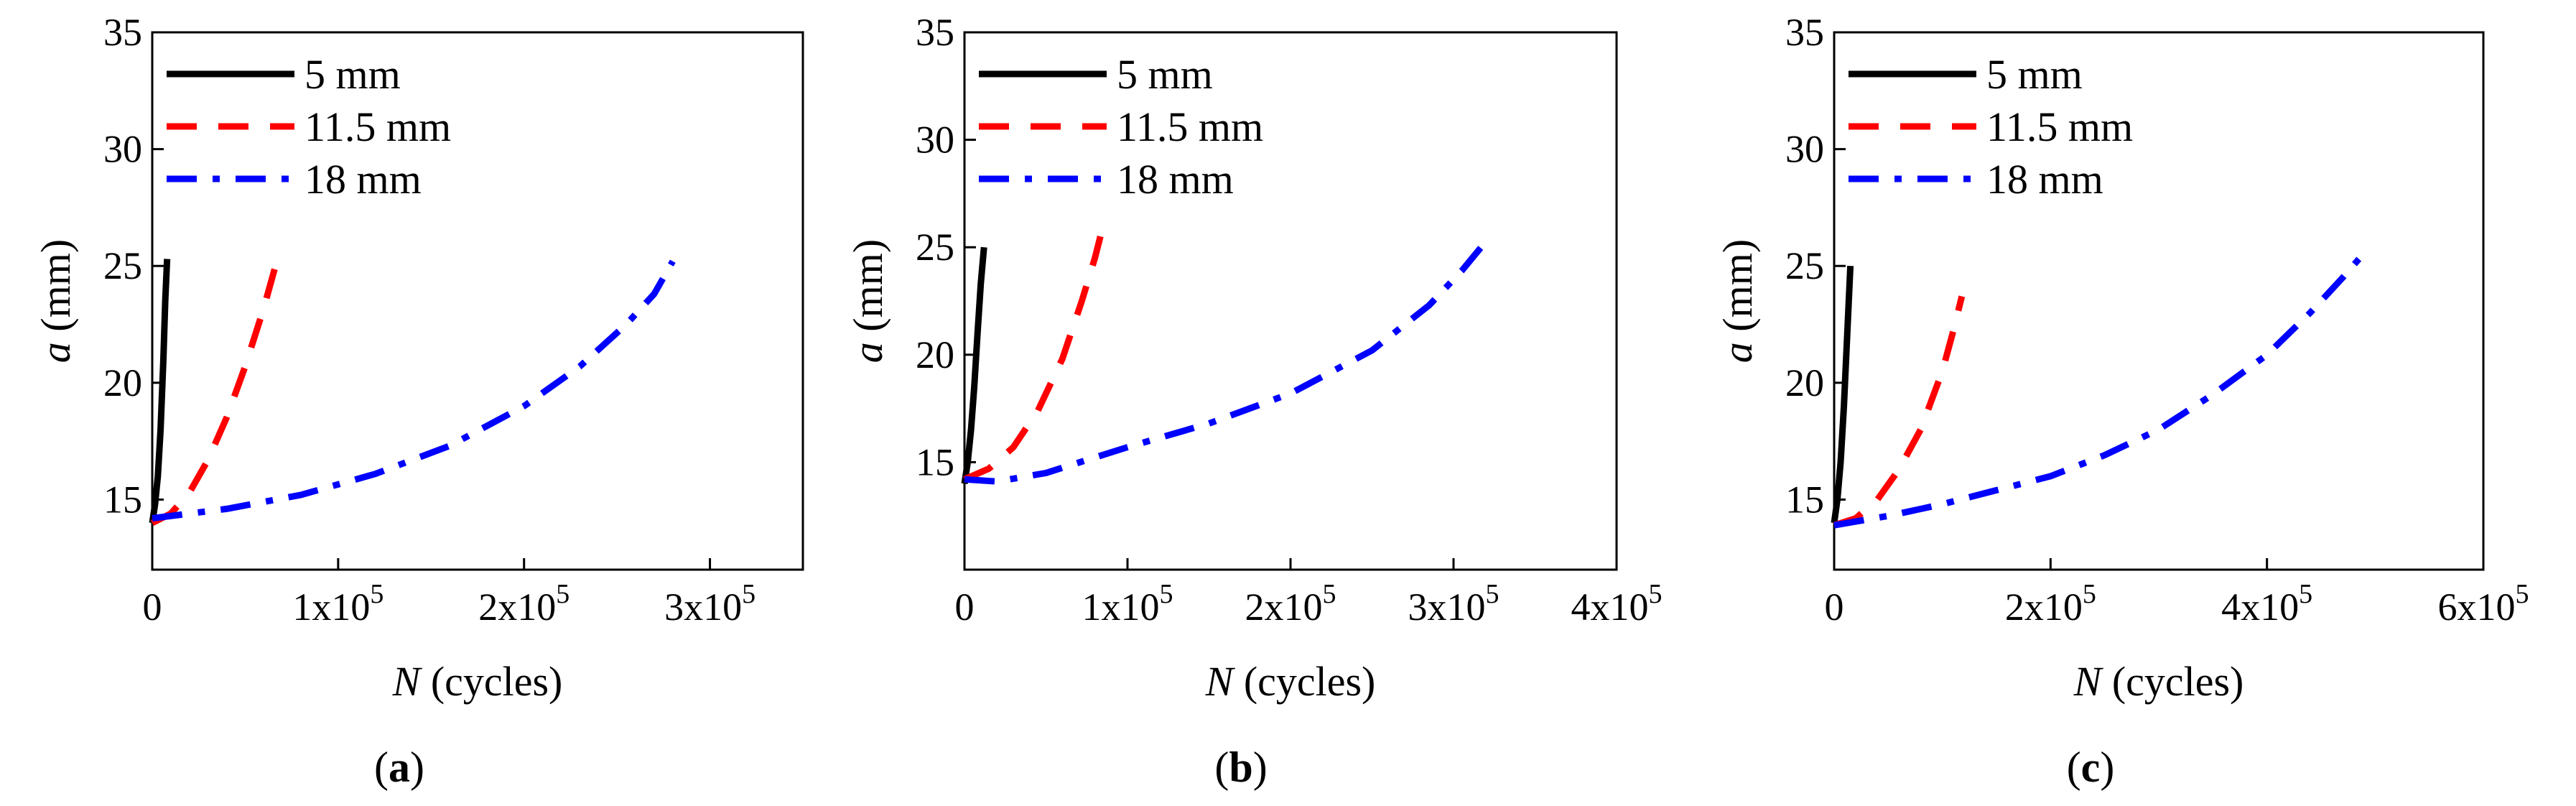 The height and width of the screenshot is (806, 2576). Describe the element at coordinates (2483, 604) in the screenshot. I see `x-tick-label: 6x10⁵` at that location.